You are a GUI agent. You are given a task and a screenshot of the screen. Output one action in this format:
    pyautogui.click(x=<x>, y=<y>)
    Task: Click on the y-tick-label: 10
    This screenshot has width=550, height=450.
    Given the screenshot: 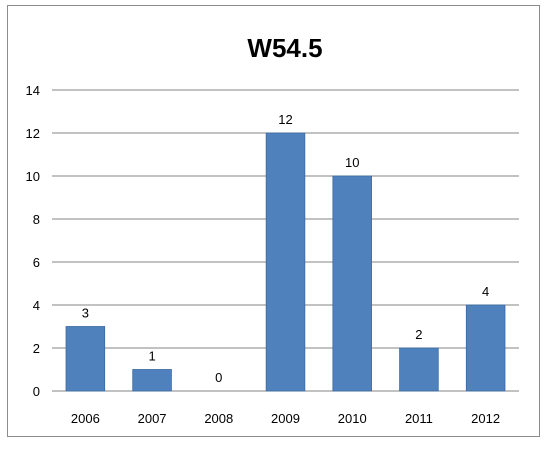 What is the action you would take?
    pyautogui.click(x=33, y=176)
    